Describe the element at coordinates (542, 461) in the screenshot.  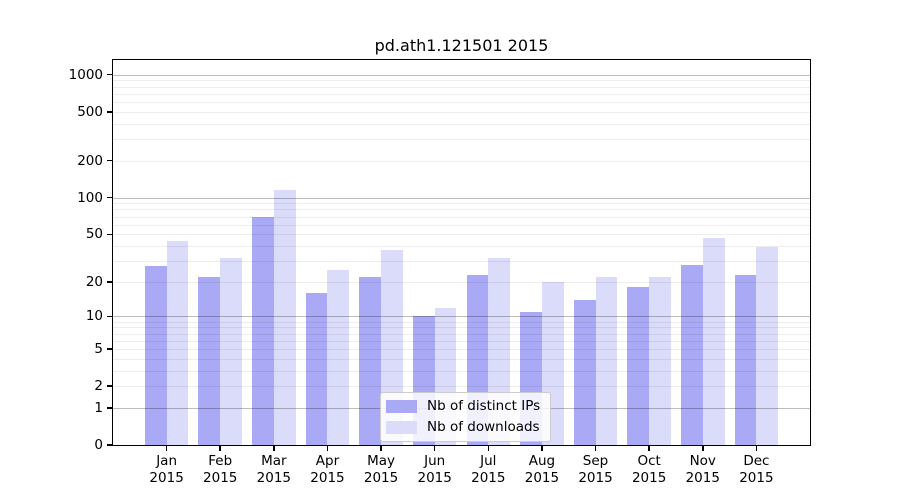
I see `x-tick-label-line: Aug` at that location.